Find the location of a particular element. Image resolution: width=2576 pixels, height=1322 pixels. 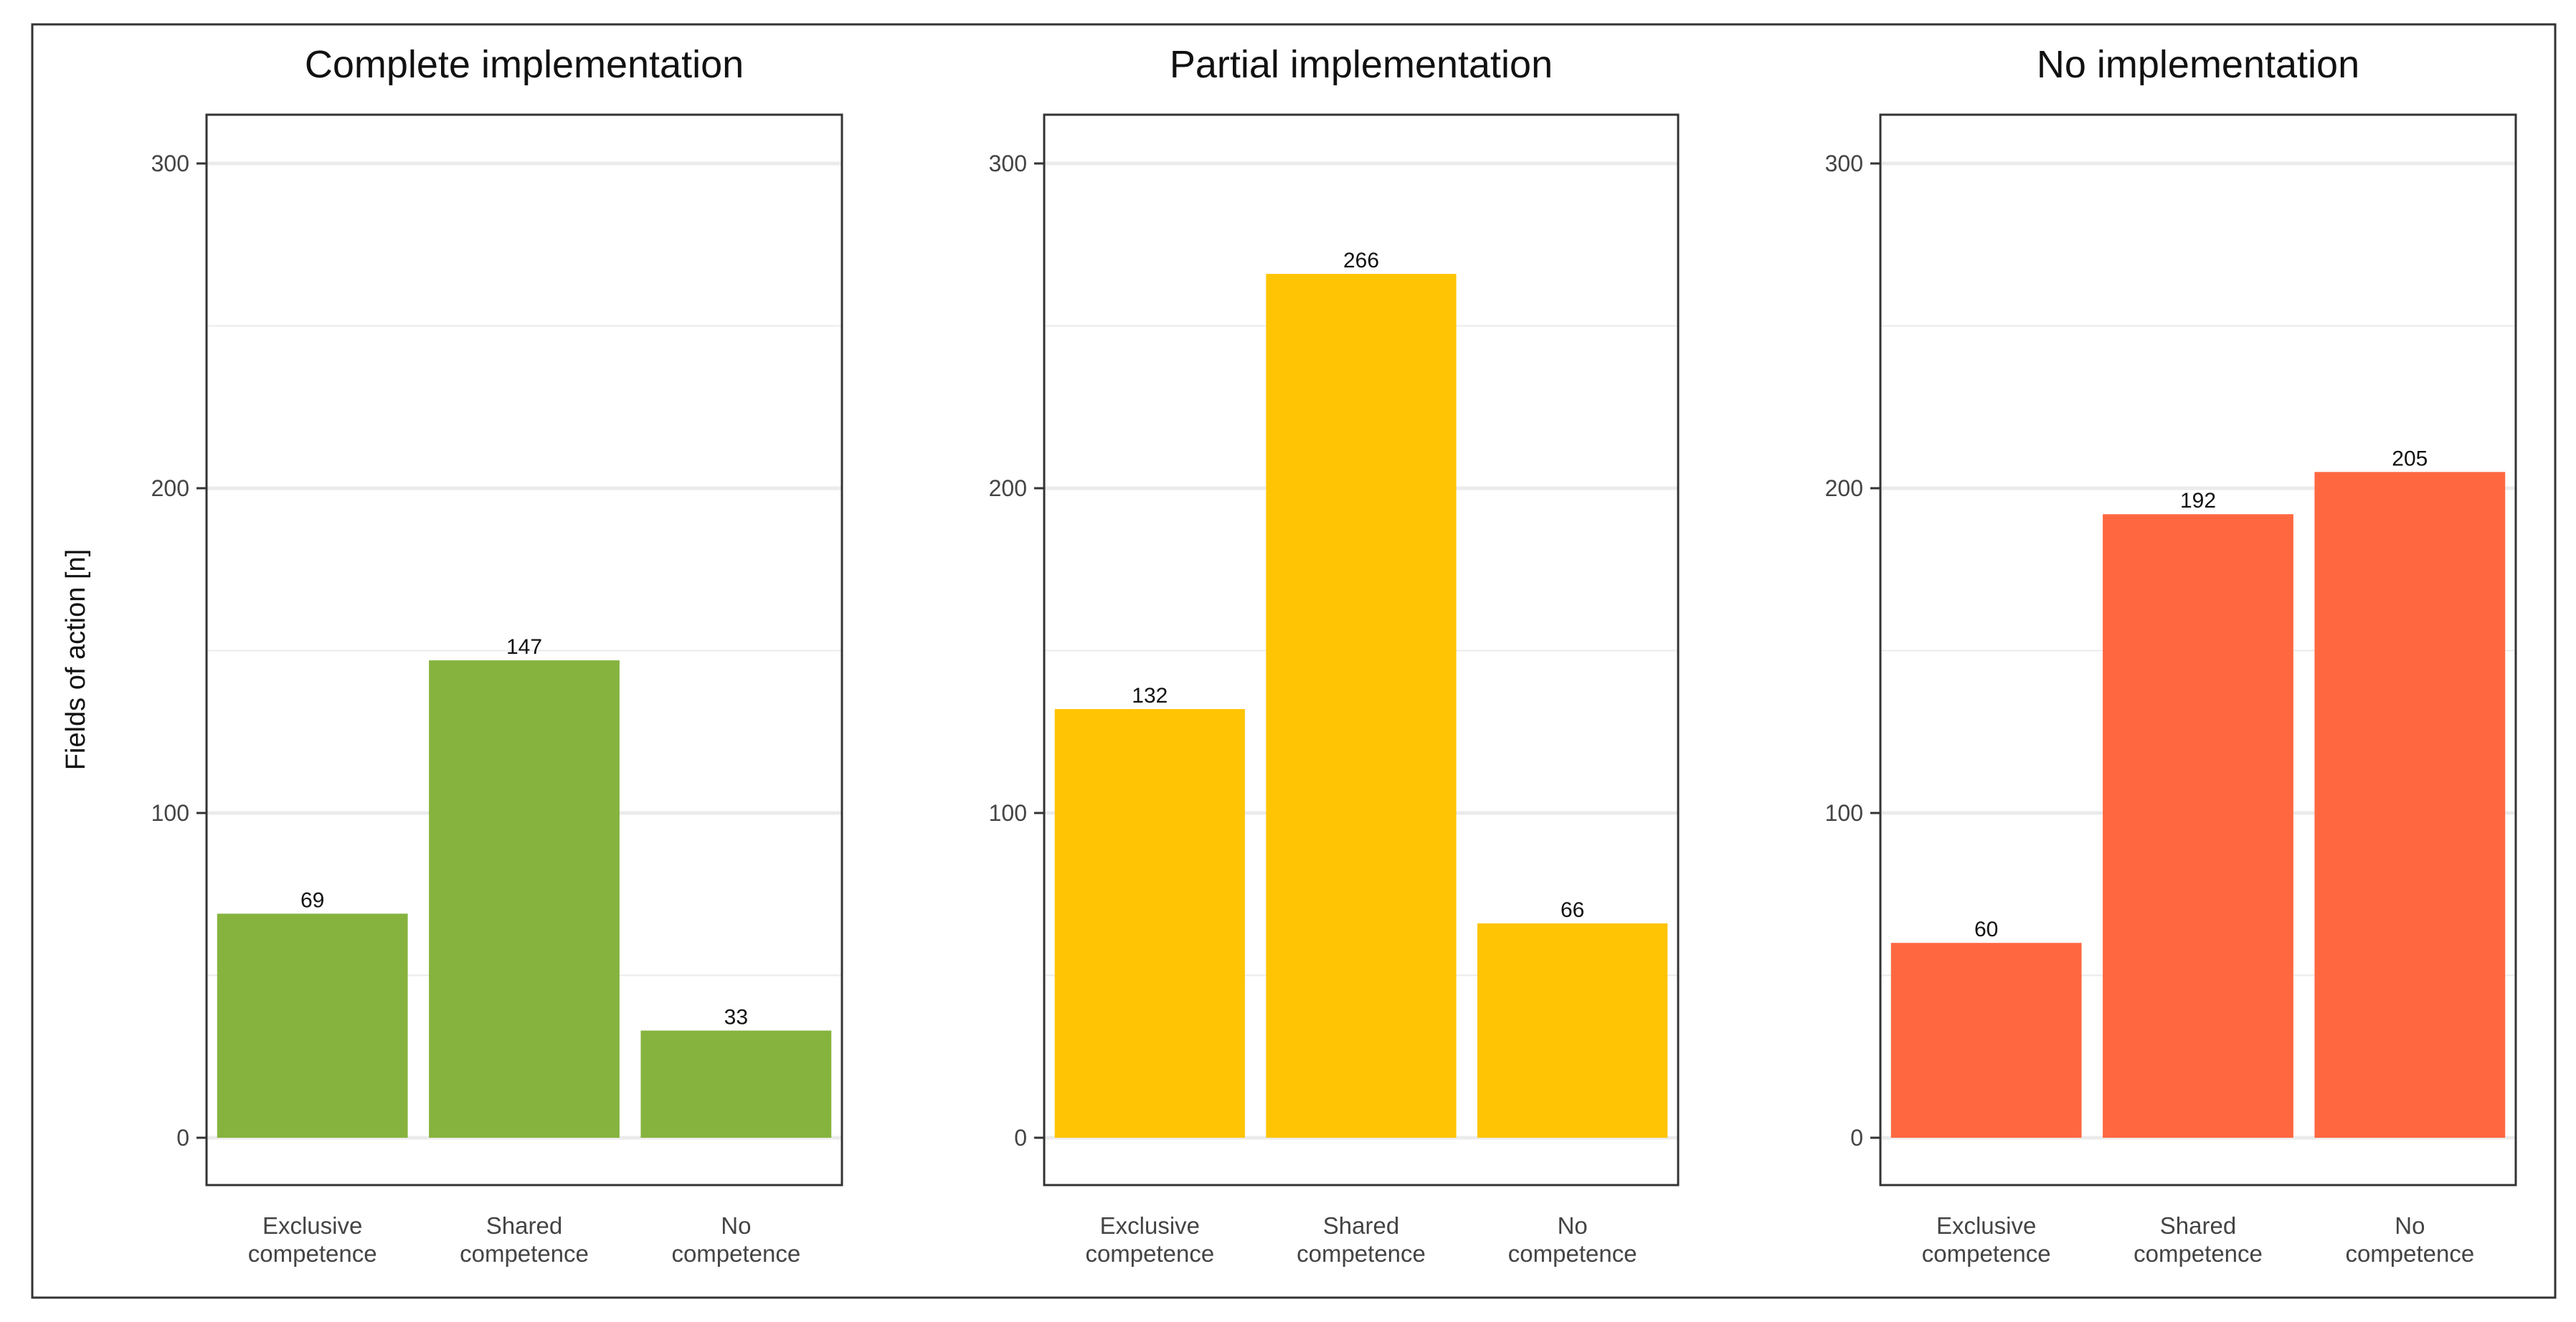

panel-title: Complete implementation is located at coordinates (524, 65).